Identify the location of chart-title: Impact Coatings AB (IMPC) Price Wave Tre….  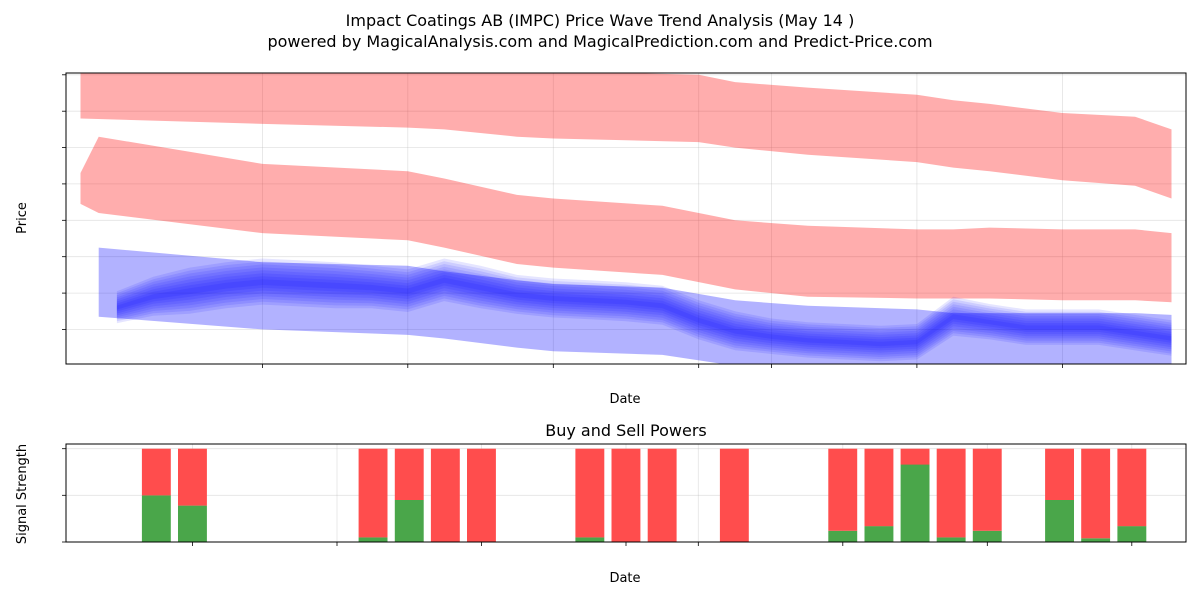
(600, 20).